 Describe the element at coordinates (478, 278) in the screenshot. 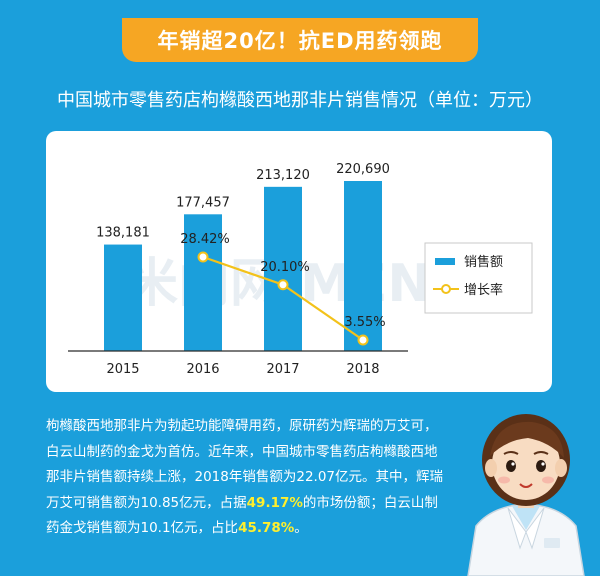

I see `legend-box` at that location.